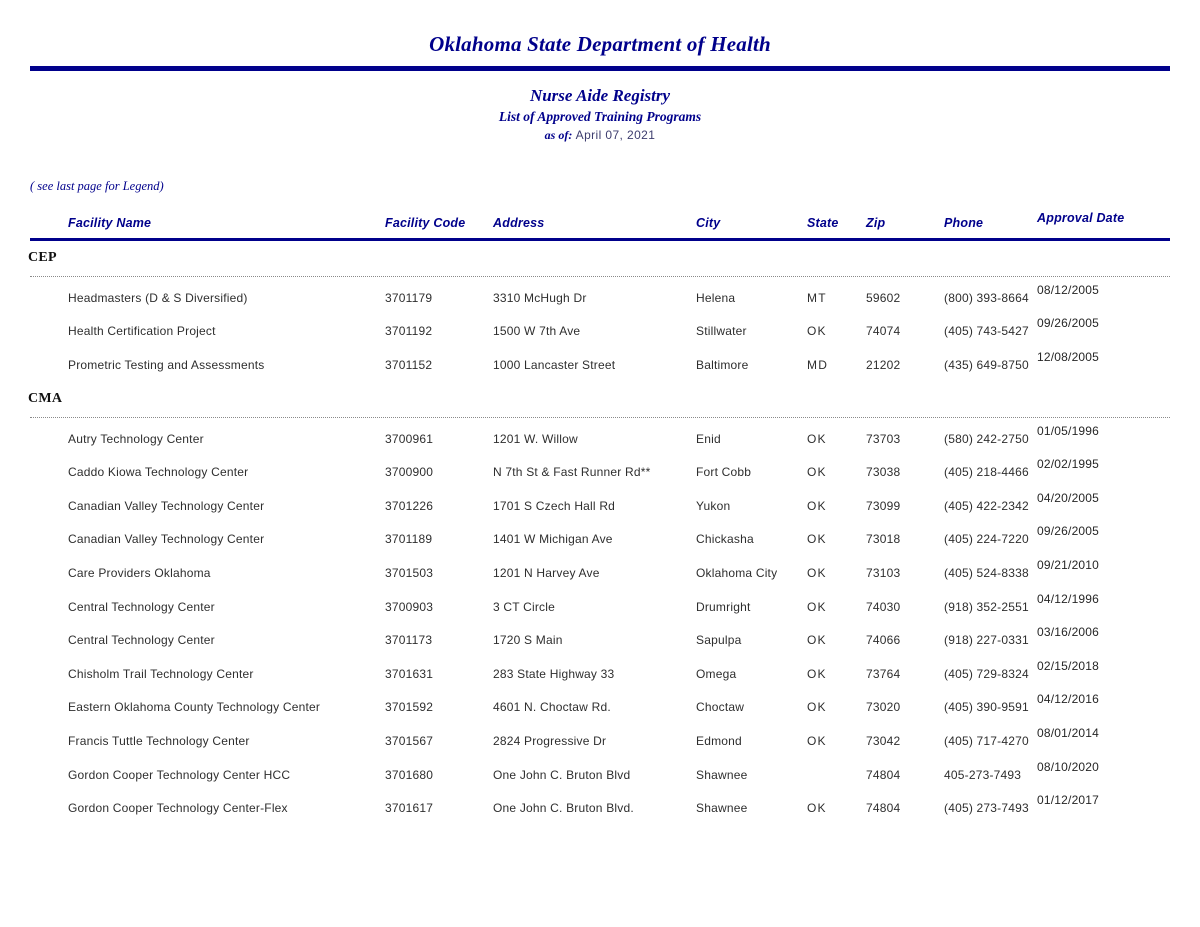 The image size is (1200, 927). Describe the element at coordinates (721, 331) in the screenshot. I see `cell-city: Stillwater` at that location.